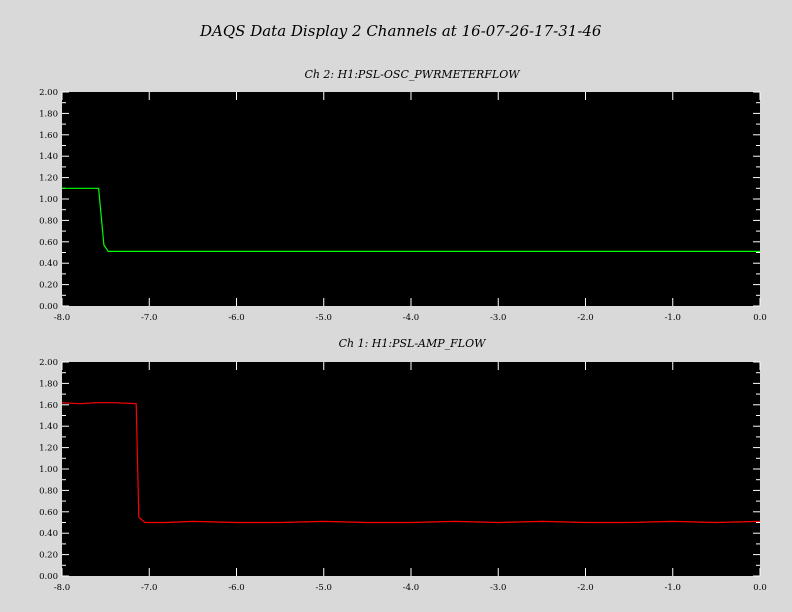  What do you see at coordinates (48, 179) in the screenshot?
I see `chart1-ytick-label: 1.20` at bounding box center [48, 179].